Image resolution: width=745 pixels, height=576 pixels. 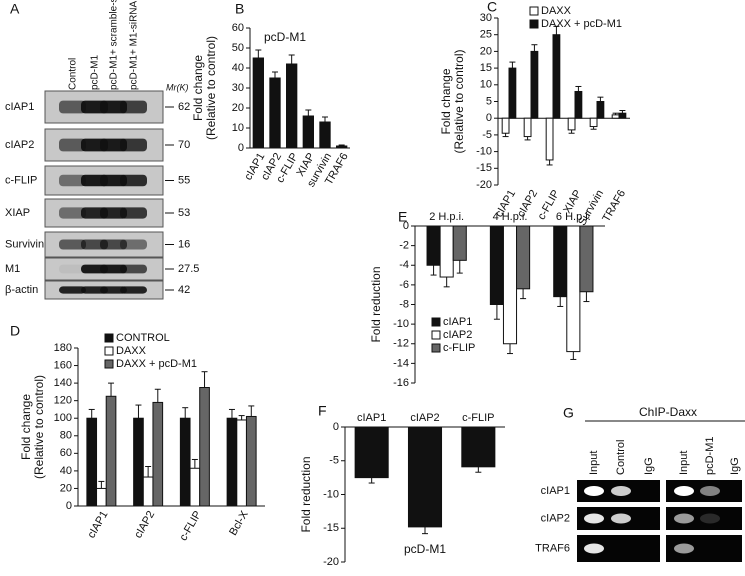 I want to click on y-tick-label: 20, so click(x=66, y=488).